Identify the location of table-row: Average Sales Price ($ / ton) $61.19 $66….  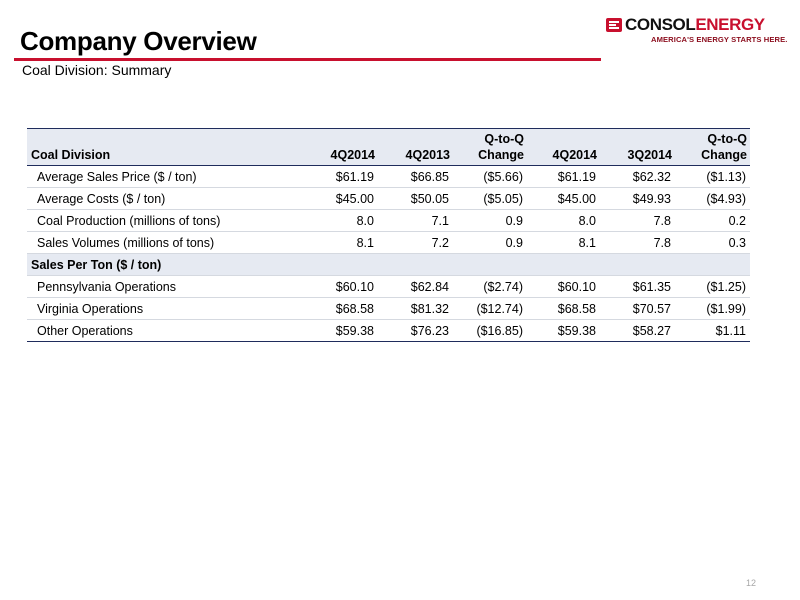
(388, 176).